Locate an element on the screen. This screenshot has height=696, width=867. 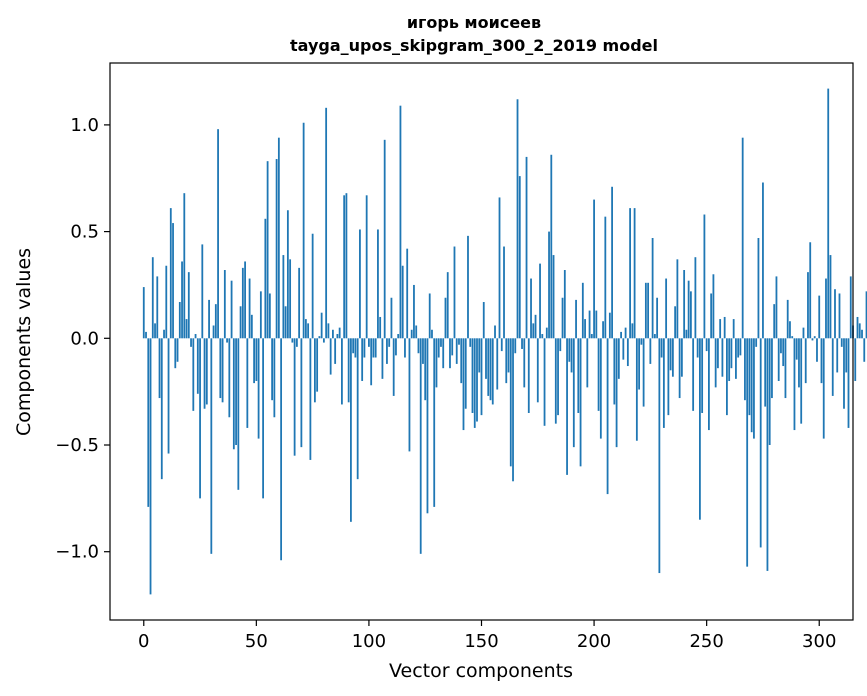
x-tick-label: 250 is located at coordinates (706, 641).